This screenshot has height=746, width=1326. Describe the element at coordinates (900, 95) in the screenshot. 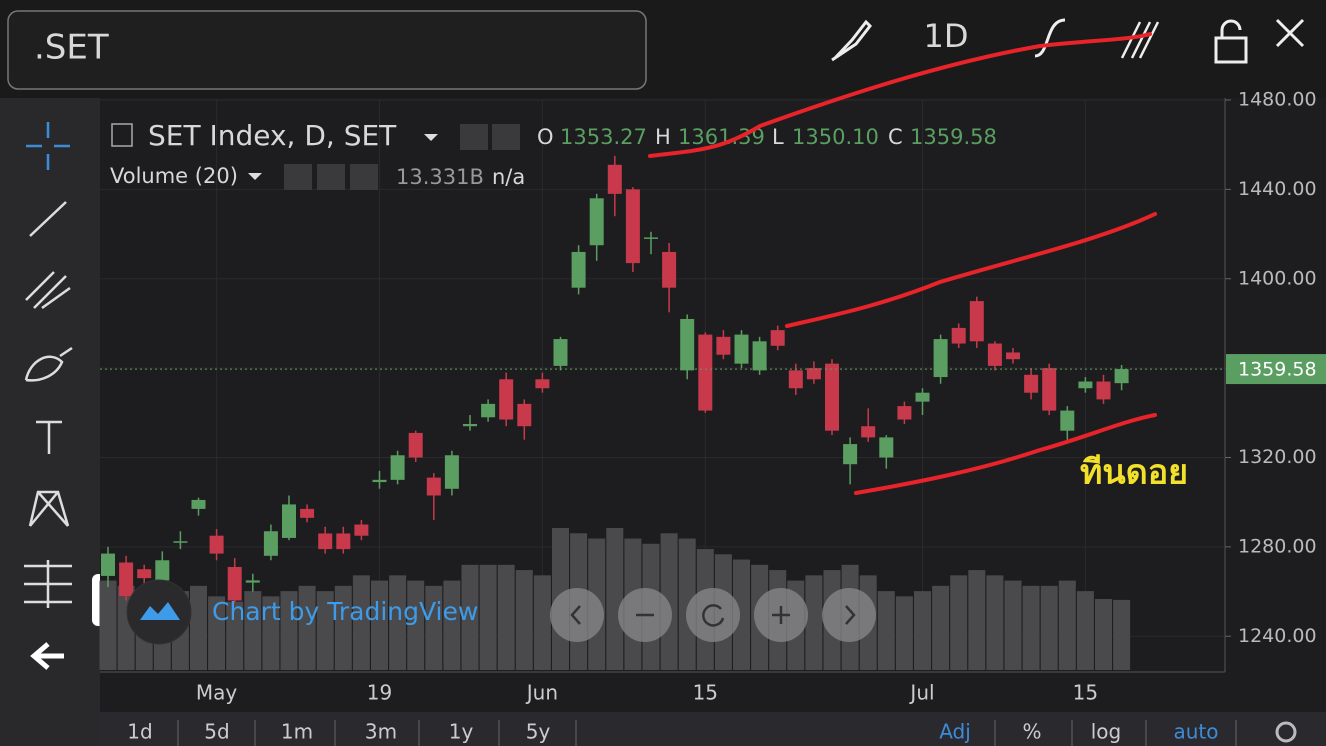

I see `upper-line` at that location.